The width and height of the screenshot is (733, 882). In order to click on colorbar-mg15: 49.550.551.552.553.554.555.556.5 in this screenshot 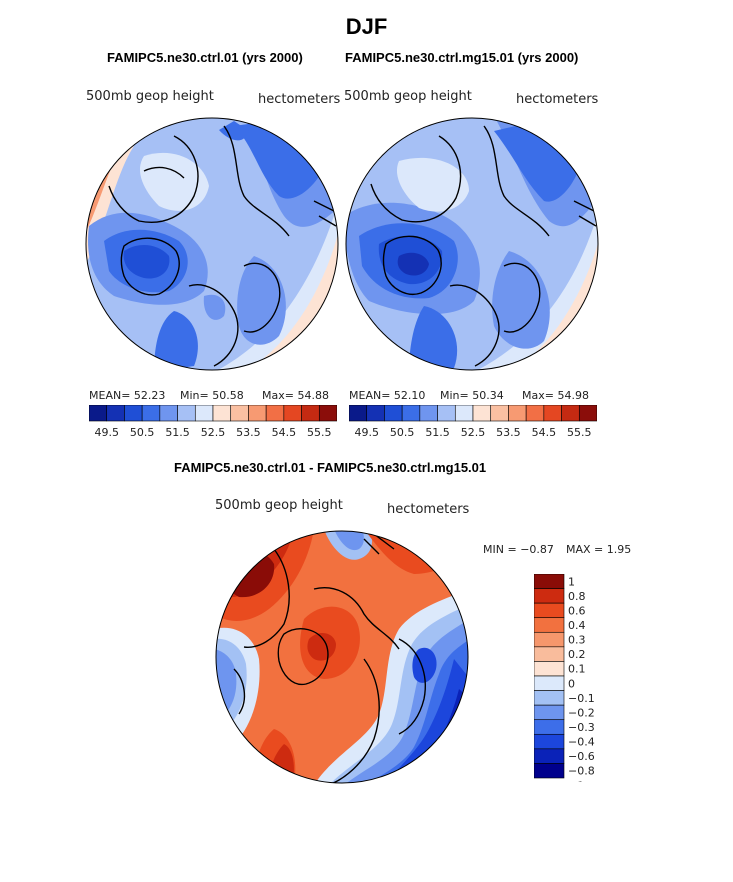, I will do `click(473, 422)`.